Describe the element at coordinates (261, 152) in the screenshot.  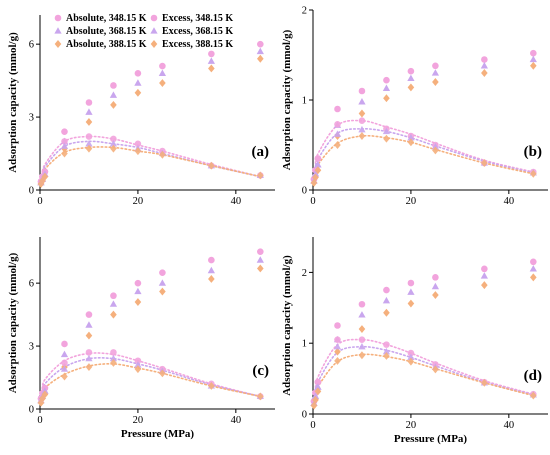
I see `panel-label: (a)` at that location.